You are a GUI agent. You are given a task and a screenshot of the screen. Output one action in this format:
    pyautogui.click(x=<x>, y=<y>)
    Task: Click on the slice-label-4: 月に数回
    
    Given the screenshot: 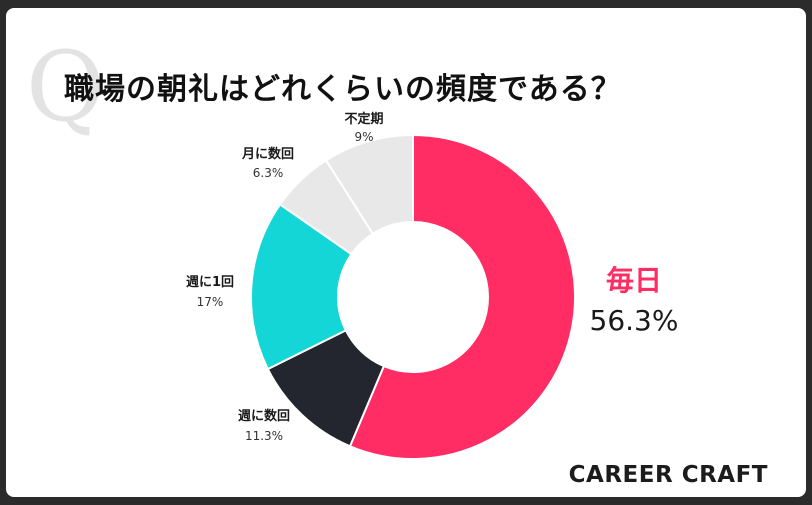 What is the action you would take?
    pyautogui.click(x=267, y=154)
    